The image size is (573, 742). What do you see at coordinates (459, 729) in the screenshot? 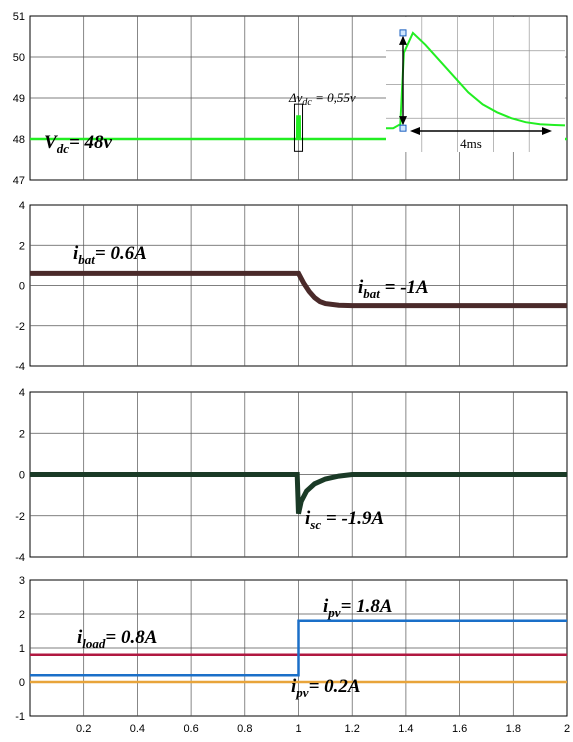
I see `x-tick-label: 1.6` at bounding box center [459, 729].